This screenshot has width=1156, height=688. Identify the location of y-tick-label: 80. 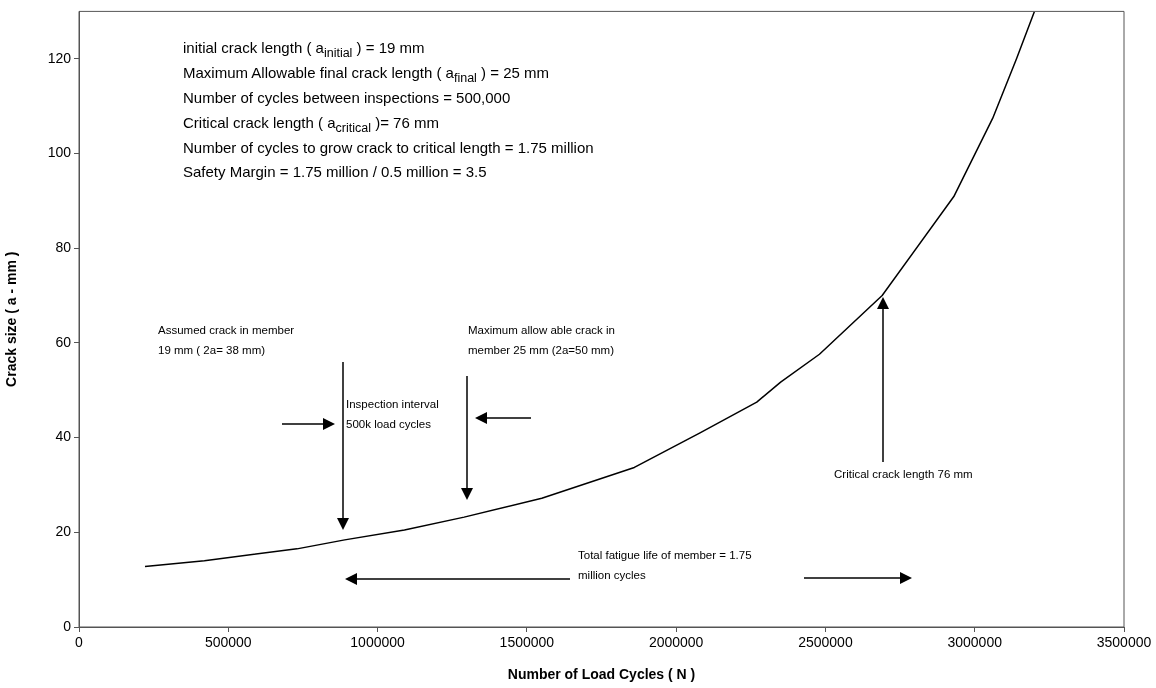
(63, 247).